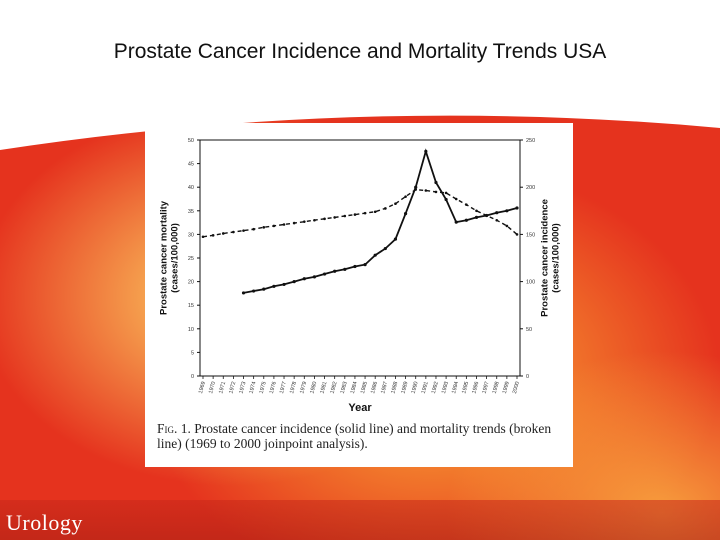 The height and width of the screenshot is (540, 720). Describe the element at coordinates (527, 377) in the screenshot. I see `y-right-tick-label: 0` at that location.